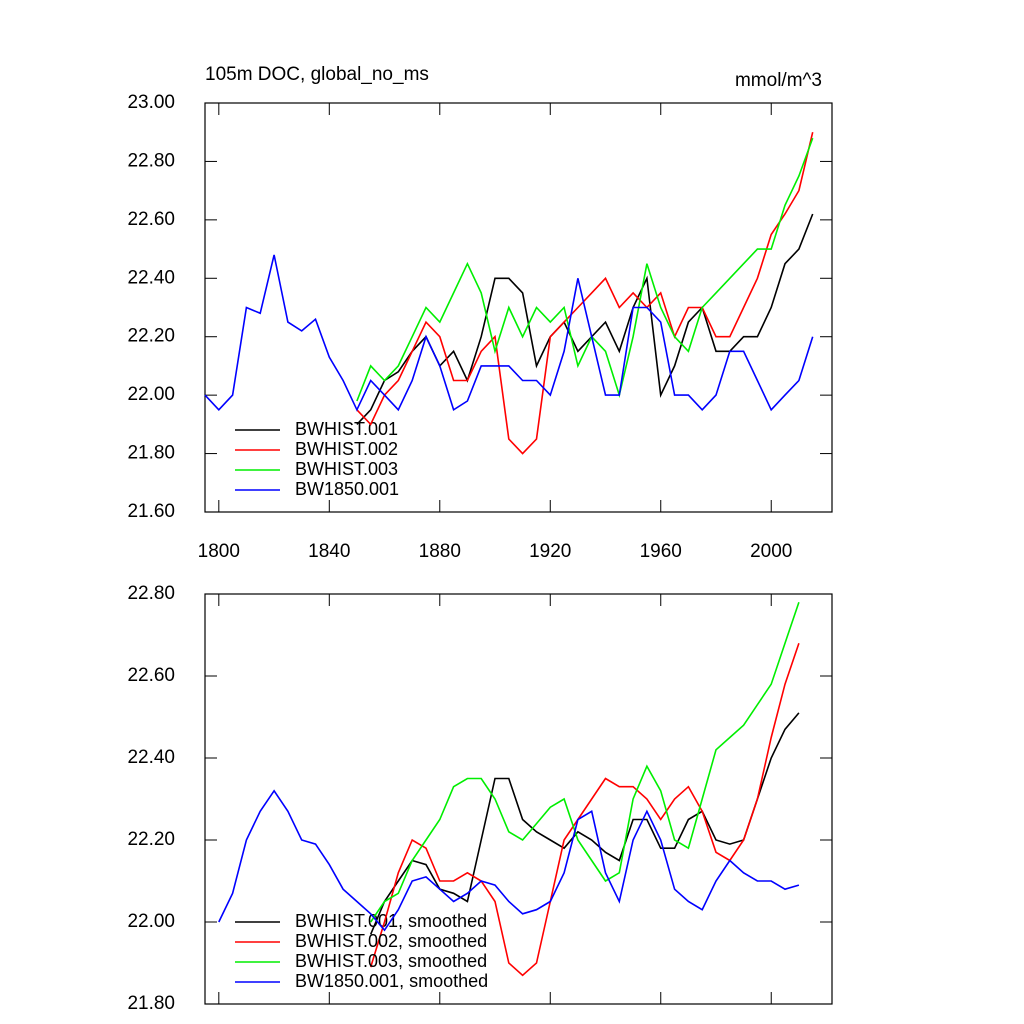 This screenshot has height=1024, width=1024. What do you see at coordinates (219, 551) in the screenshot?
I see `x-tick-label: 1800` at bounding box center [219, 551].